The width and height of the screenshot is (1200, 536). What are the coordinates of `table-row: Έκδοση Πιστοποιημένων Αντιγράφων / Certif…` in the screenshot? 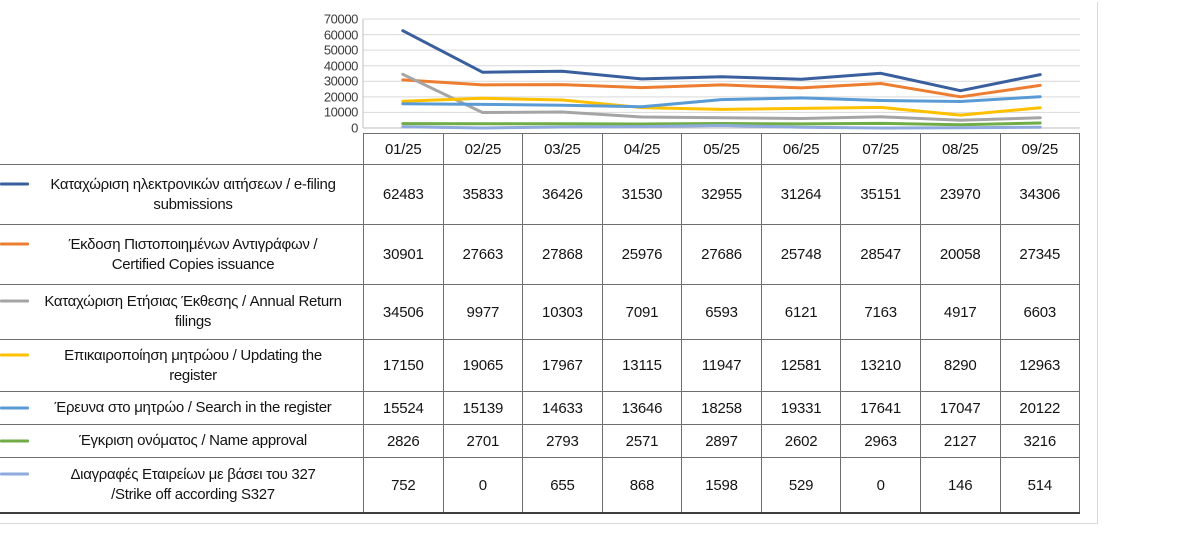 It's located at (540, 255).